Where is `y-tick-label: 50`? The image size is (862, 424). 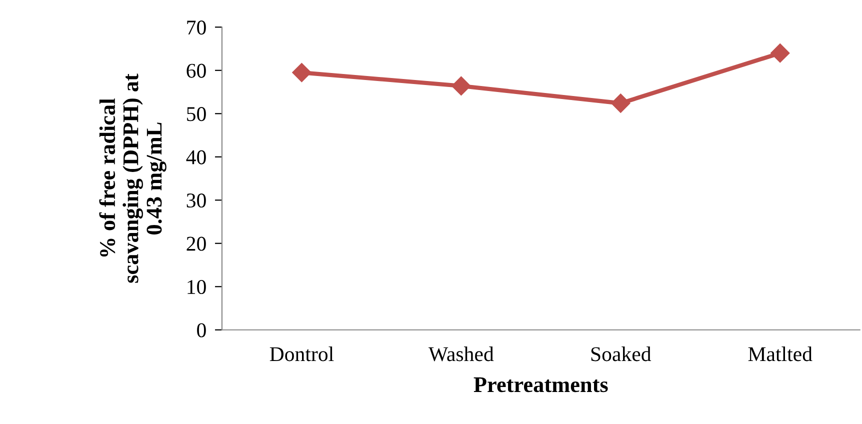 y-tick-label: 50 is located at coordinates (196, 114).